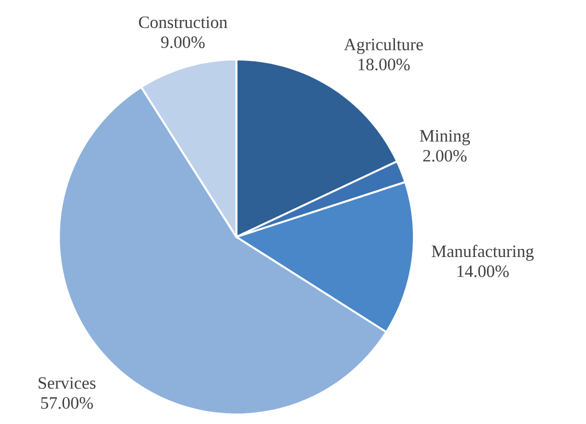 This screenshot has width=586, height=424. I want to click on slice-label: Agriculture, so click(383, 46).